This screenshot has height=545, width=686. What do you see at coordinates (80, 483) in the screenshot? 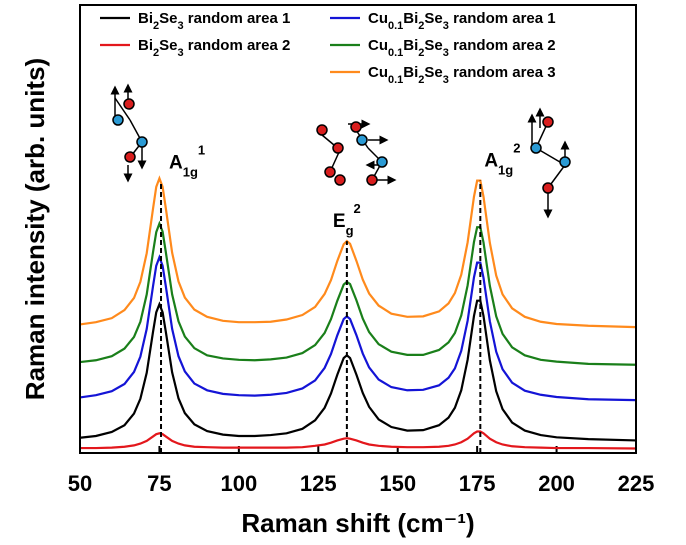
I see `x-tick-label: 50` at bounding box center [80, 483].